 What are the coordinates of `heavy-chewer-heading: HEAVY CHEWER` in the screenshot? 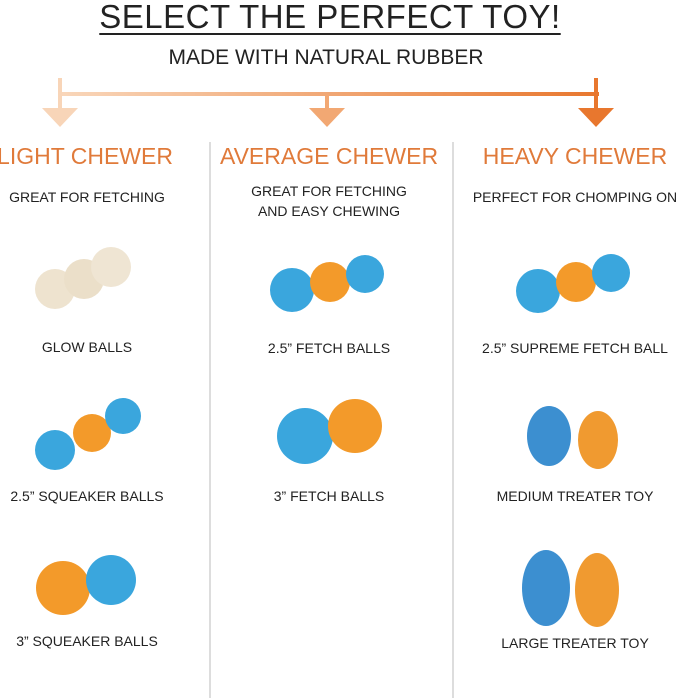 It's located at (575, 156).